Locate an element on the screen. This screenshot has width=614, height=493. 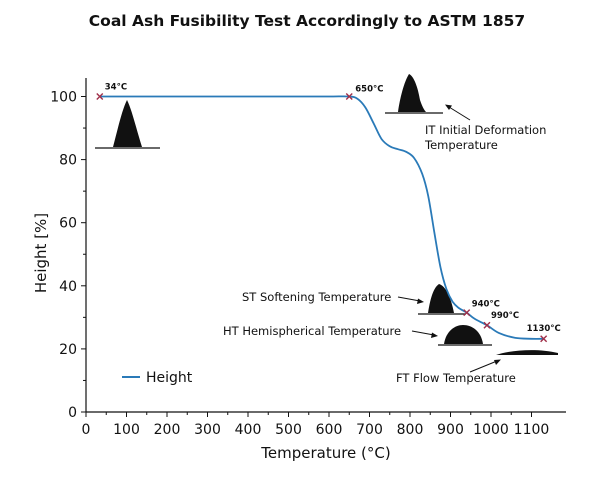
arrow-ht is located at coordinates (424, 334).